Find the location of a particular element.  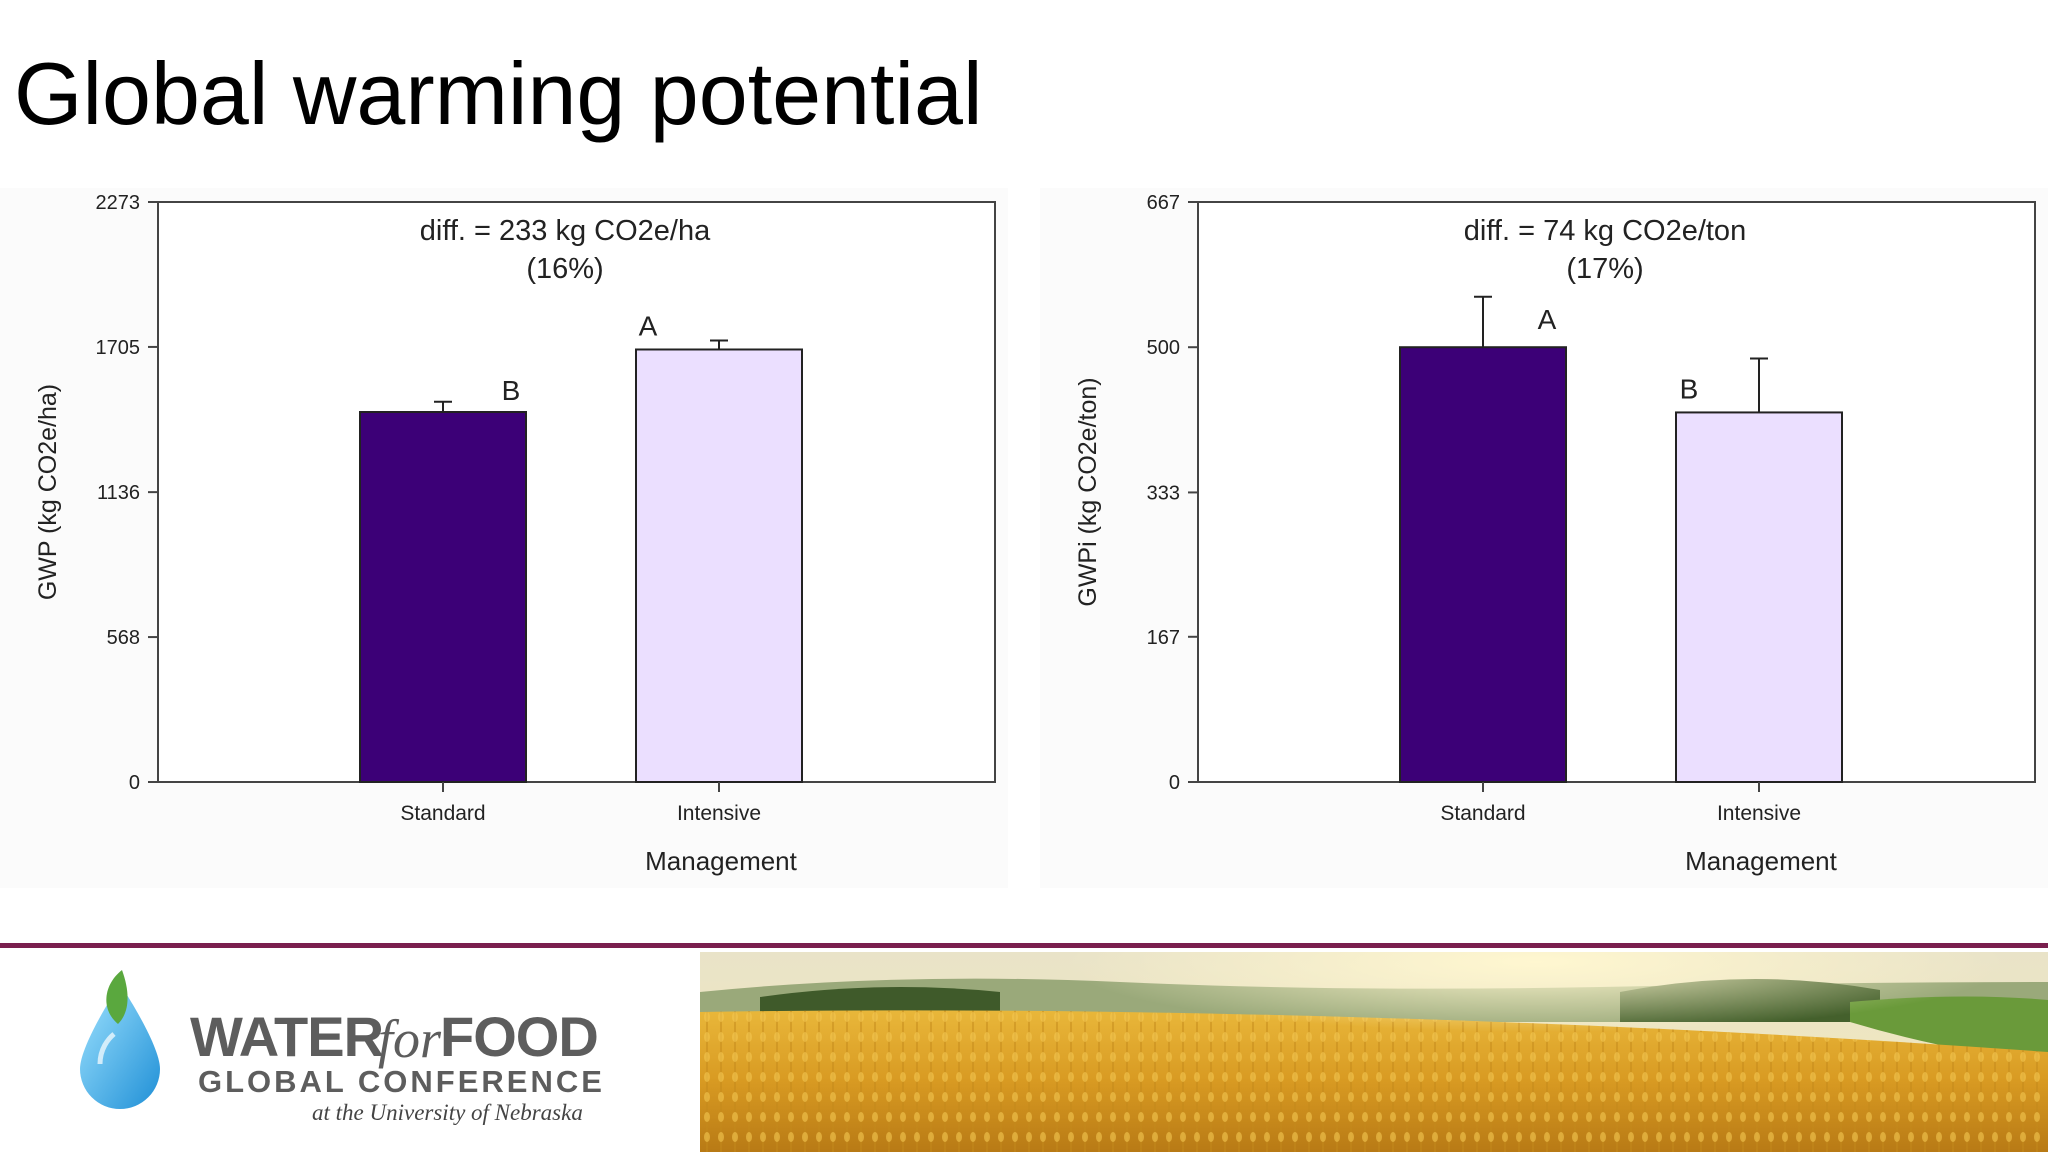

left-xtick-label: Standard is located at coordinates (442, 813).